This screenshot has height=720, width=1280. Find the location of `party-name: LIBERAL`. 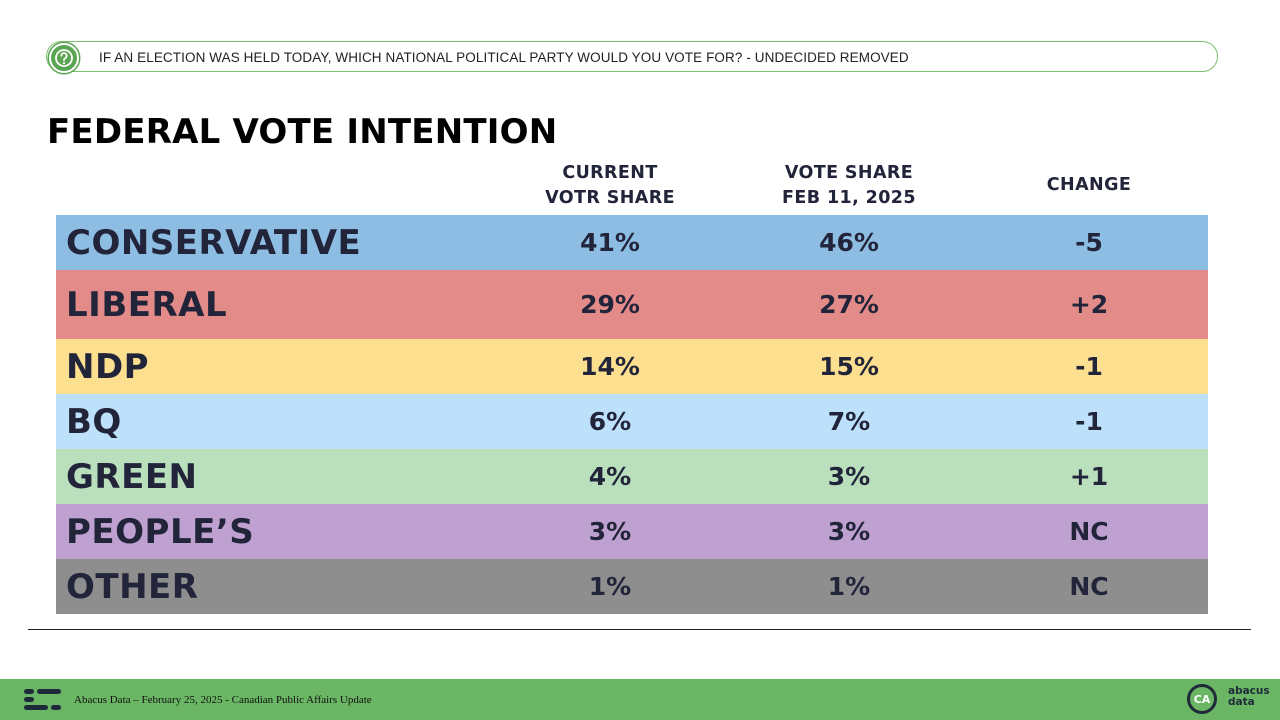

party-name: LIBERAL is located at coordinates (147, 304).